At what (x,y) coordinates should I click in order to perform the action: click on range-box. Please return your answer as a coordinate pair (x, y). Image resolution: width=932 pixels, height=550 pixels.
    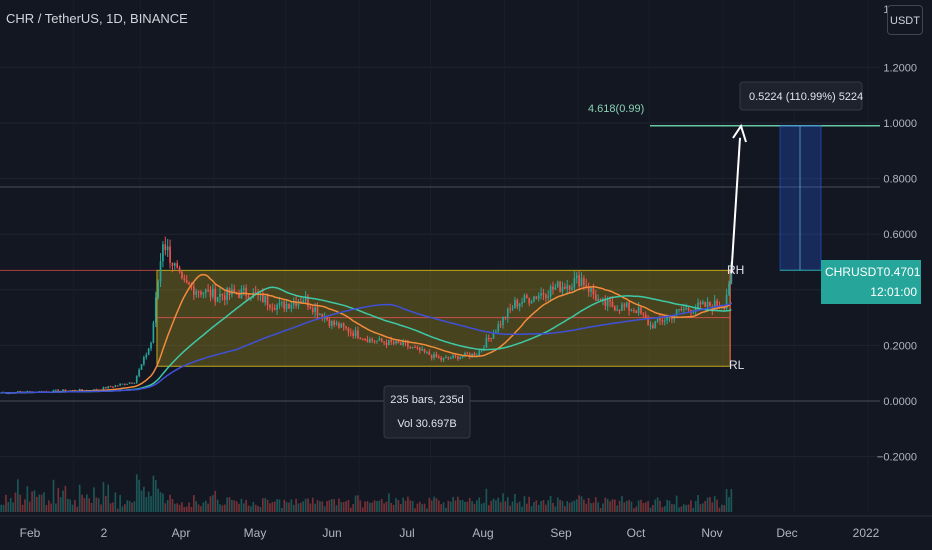
    Looking at the image, I should click on (443, 318).